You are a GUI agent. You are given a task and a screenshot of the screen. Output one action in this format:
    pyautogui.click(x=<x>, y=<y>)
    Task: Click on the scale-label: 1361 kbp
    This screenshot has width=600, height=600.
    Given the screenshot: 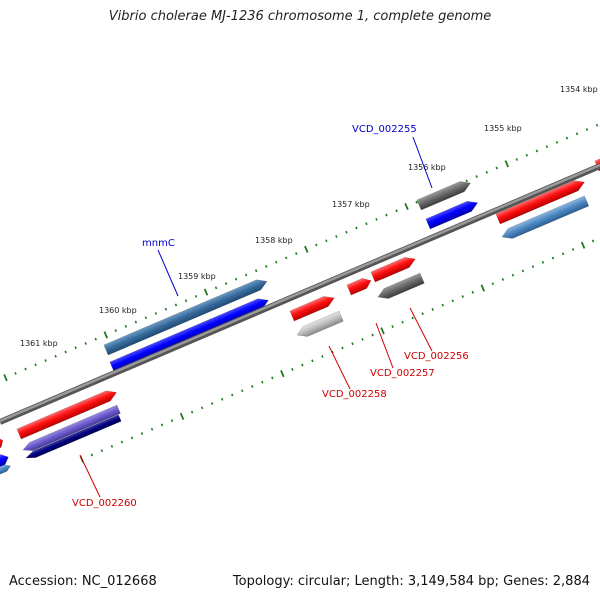 What is the action you would take?
    pyautogui.click(x=39, y=343)
    